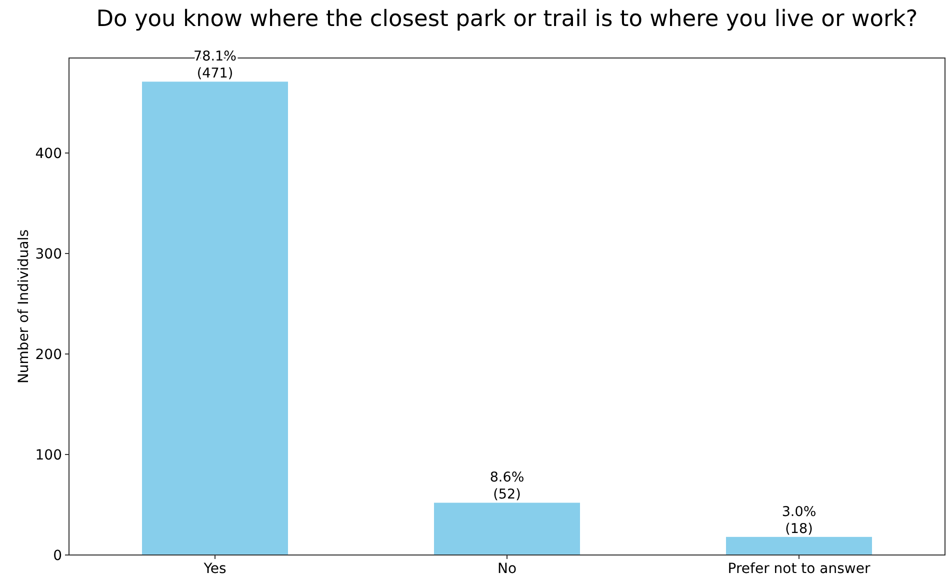 Image resolution: width=948 pixels, height=579 pixels. I want to click on x-tick-label: Prefer not to answer, so click(799, 569).